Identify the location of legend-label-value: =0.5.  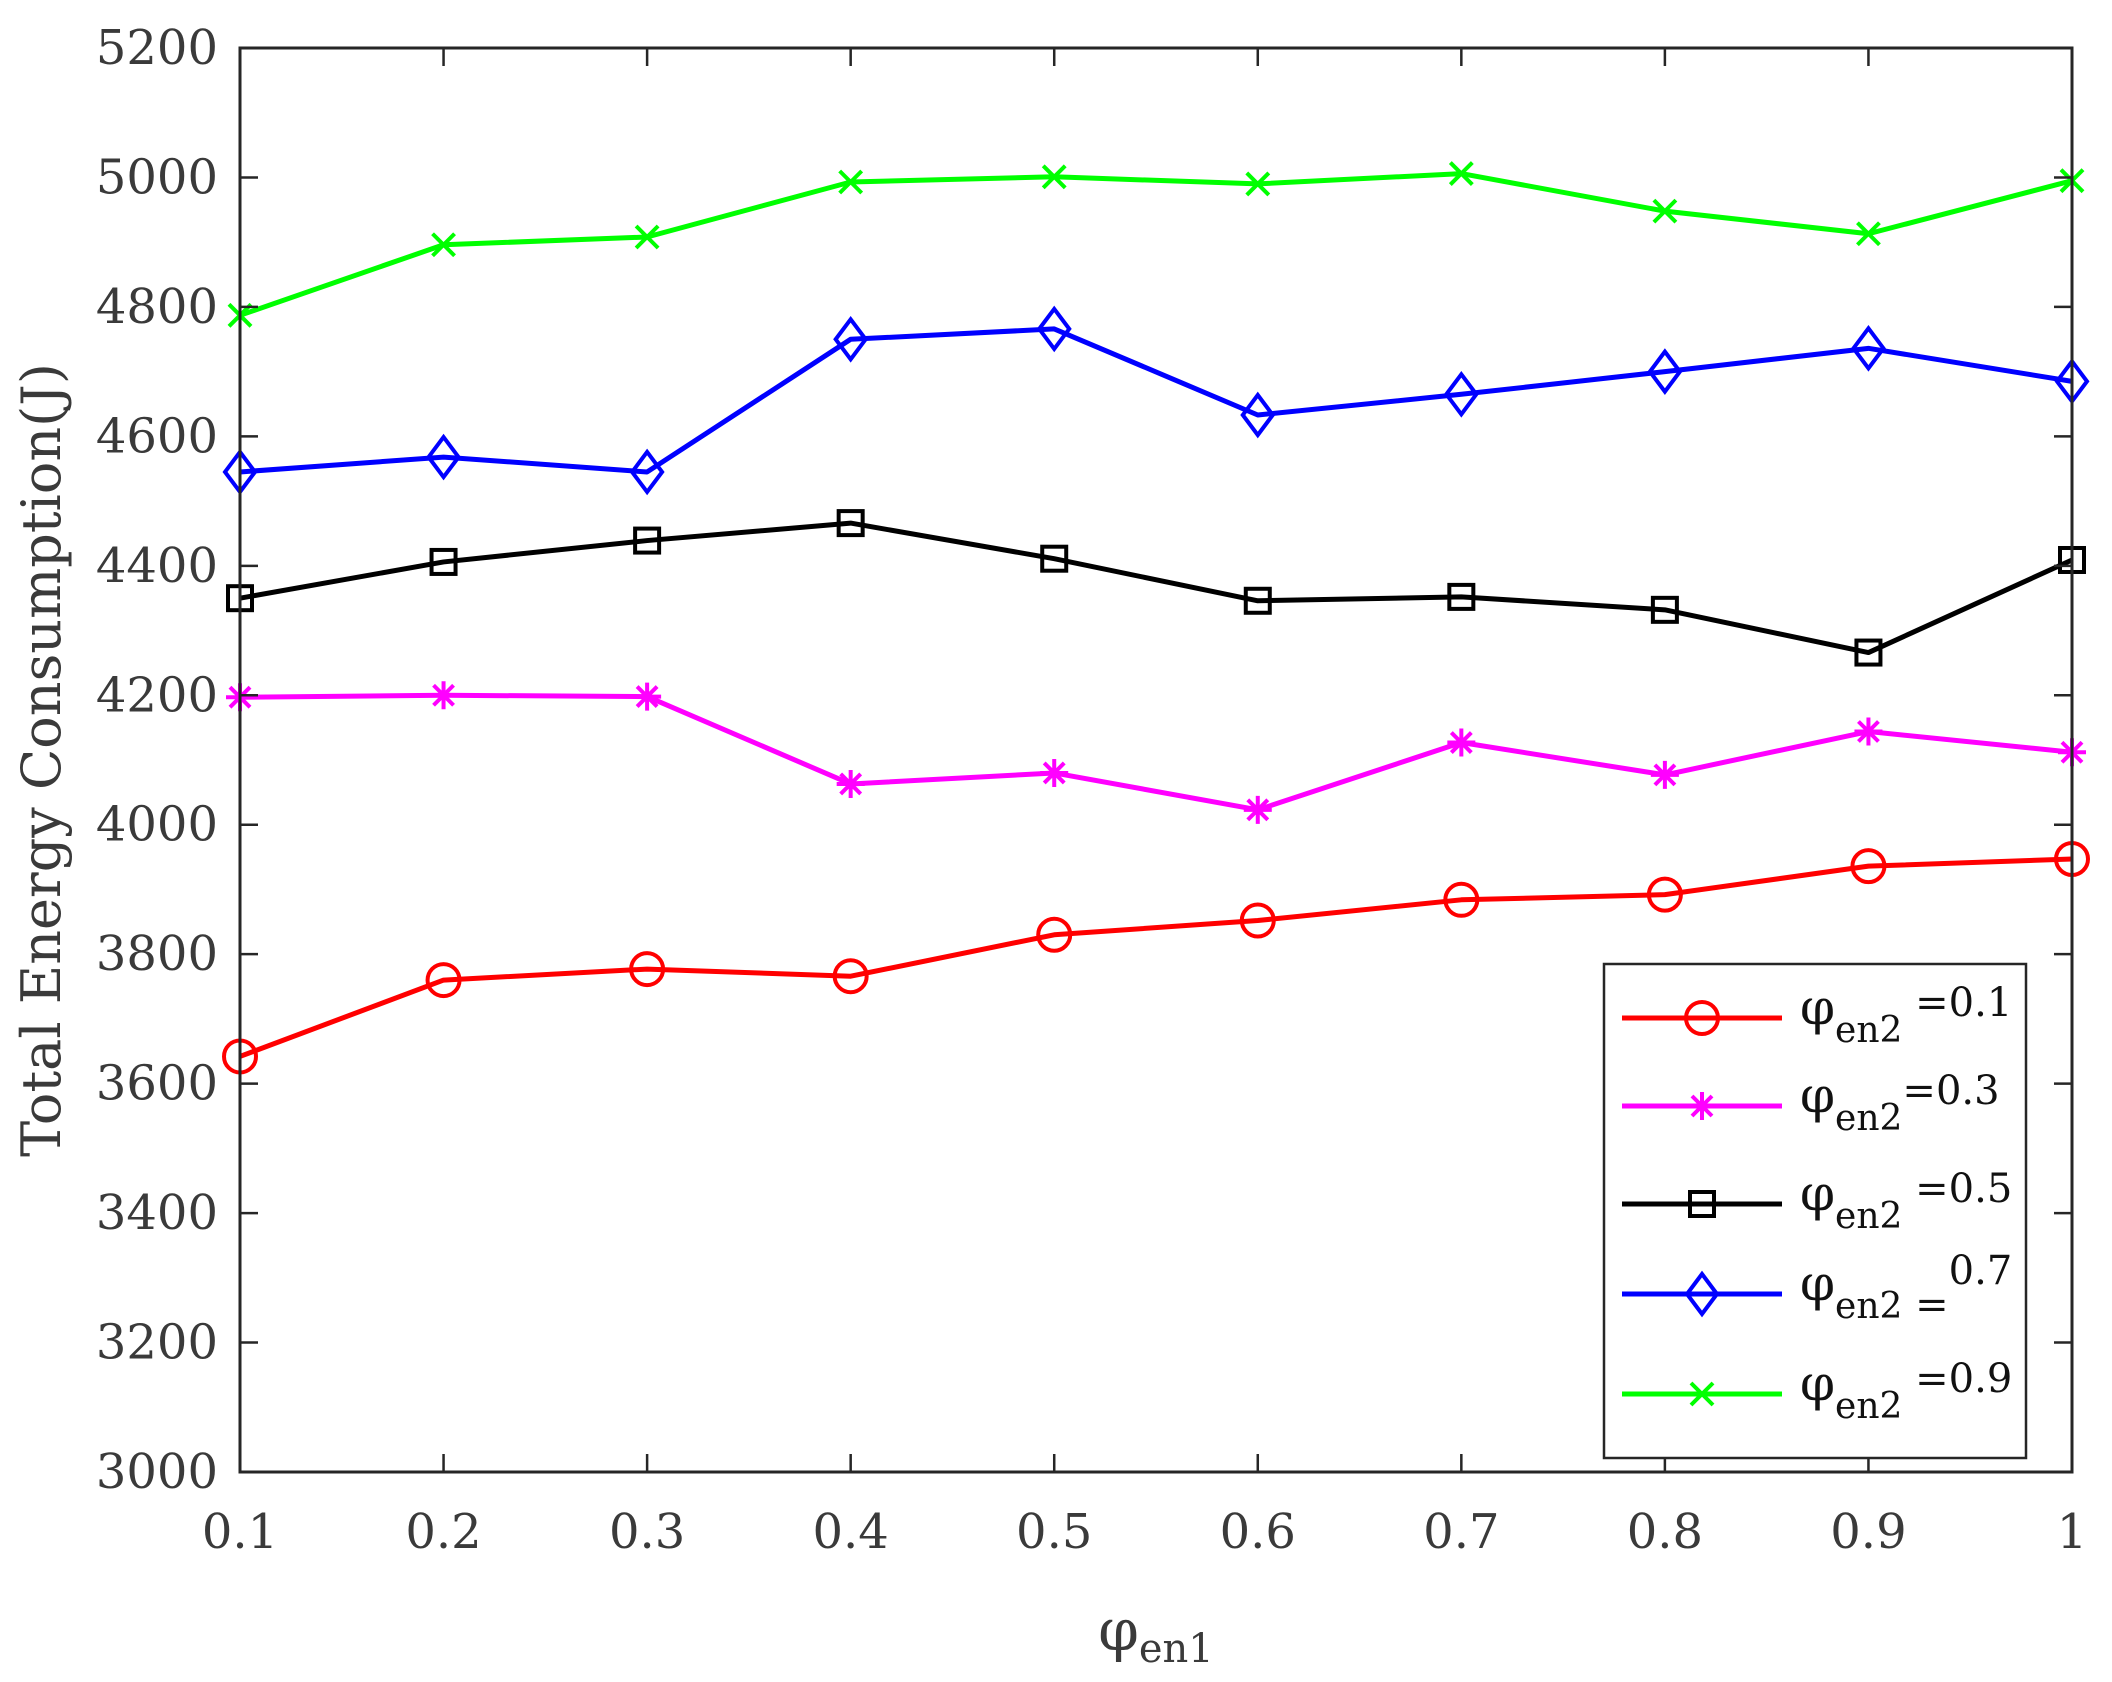
(1957, 1189).